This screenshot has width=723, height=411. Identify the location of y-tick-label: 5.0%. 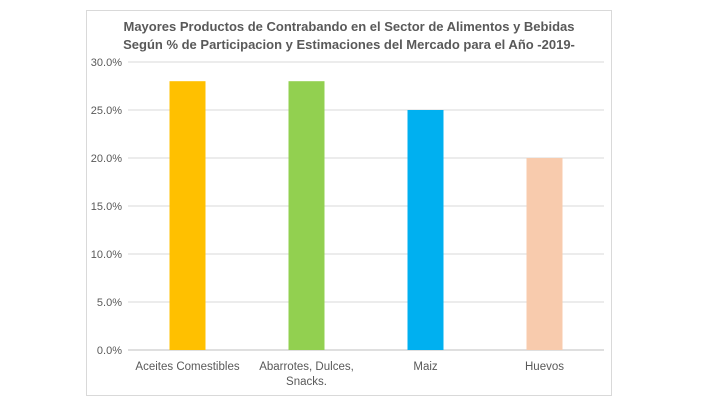
(109, 303).